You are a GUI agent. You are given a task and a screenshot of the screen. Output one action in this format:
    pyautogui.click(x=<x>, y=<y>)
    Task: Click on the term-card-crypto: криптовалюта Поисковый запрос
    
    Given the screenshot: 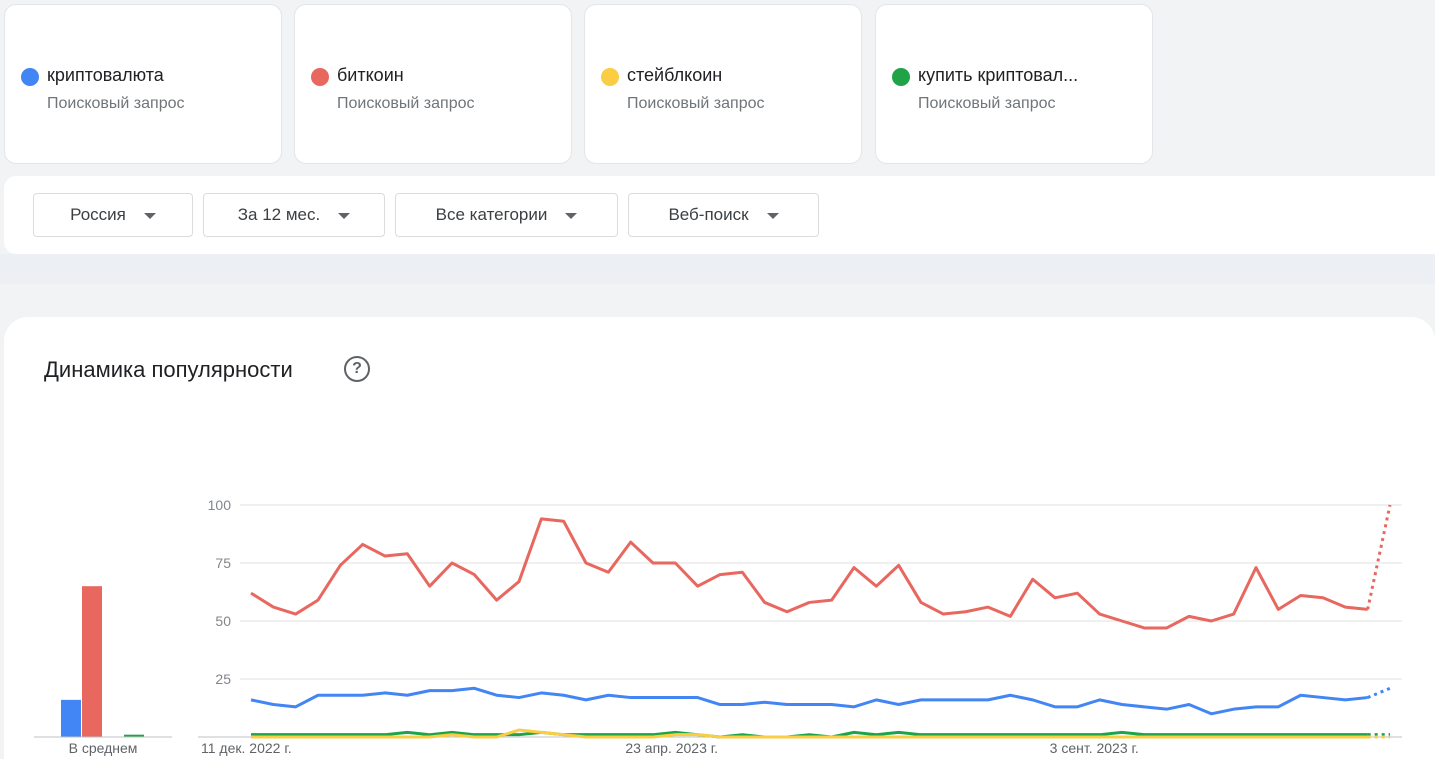 What is the action you would take?
    pyautogui.click(x=143, y=84)
    